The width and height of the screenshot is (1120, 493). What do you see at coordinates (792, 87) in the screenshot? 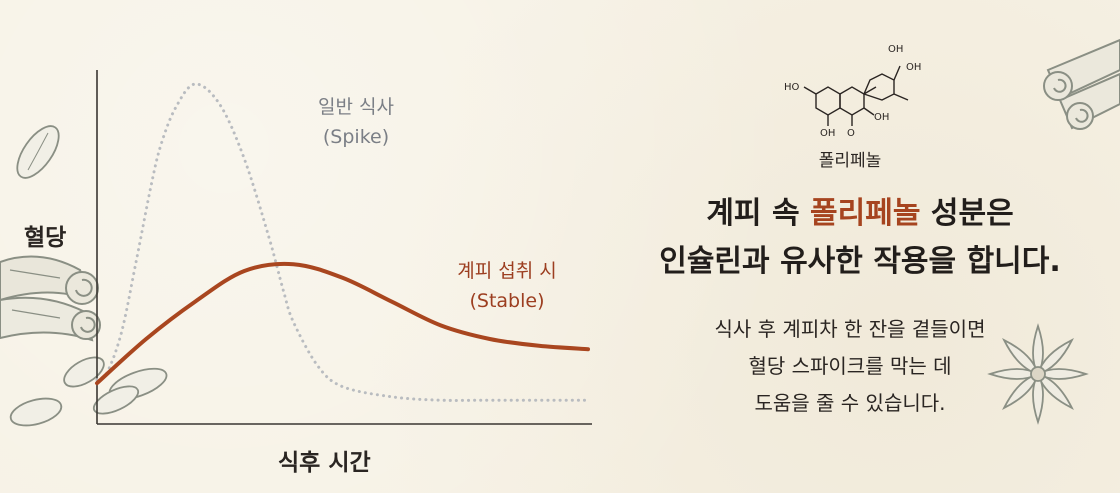
I see `substituent-ho-left: HO` at bounding box center [792, 87].